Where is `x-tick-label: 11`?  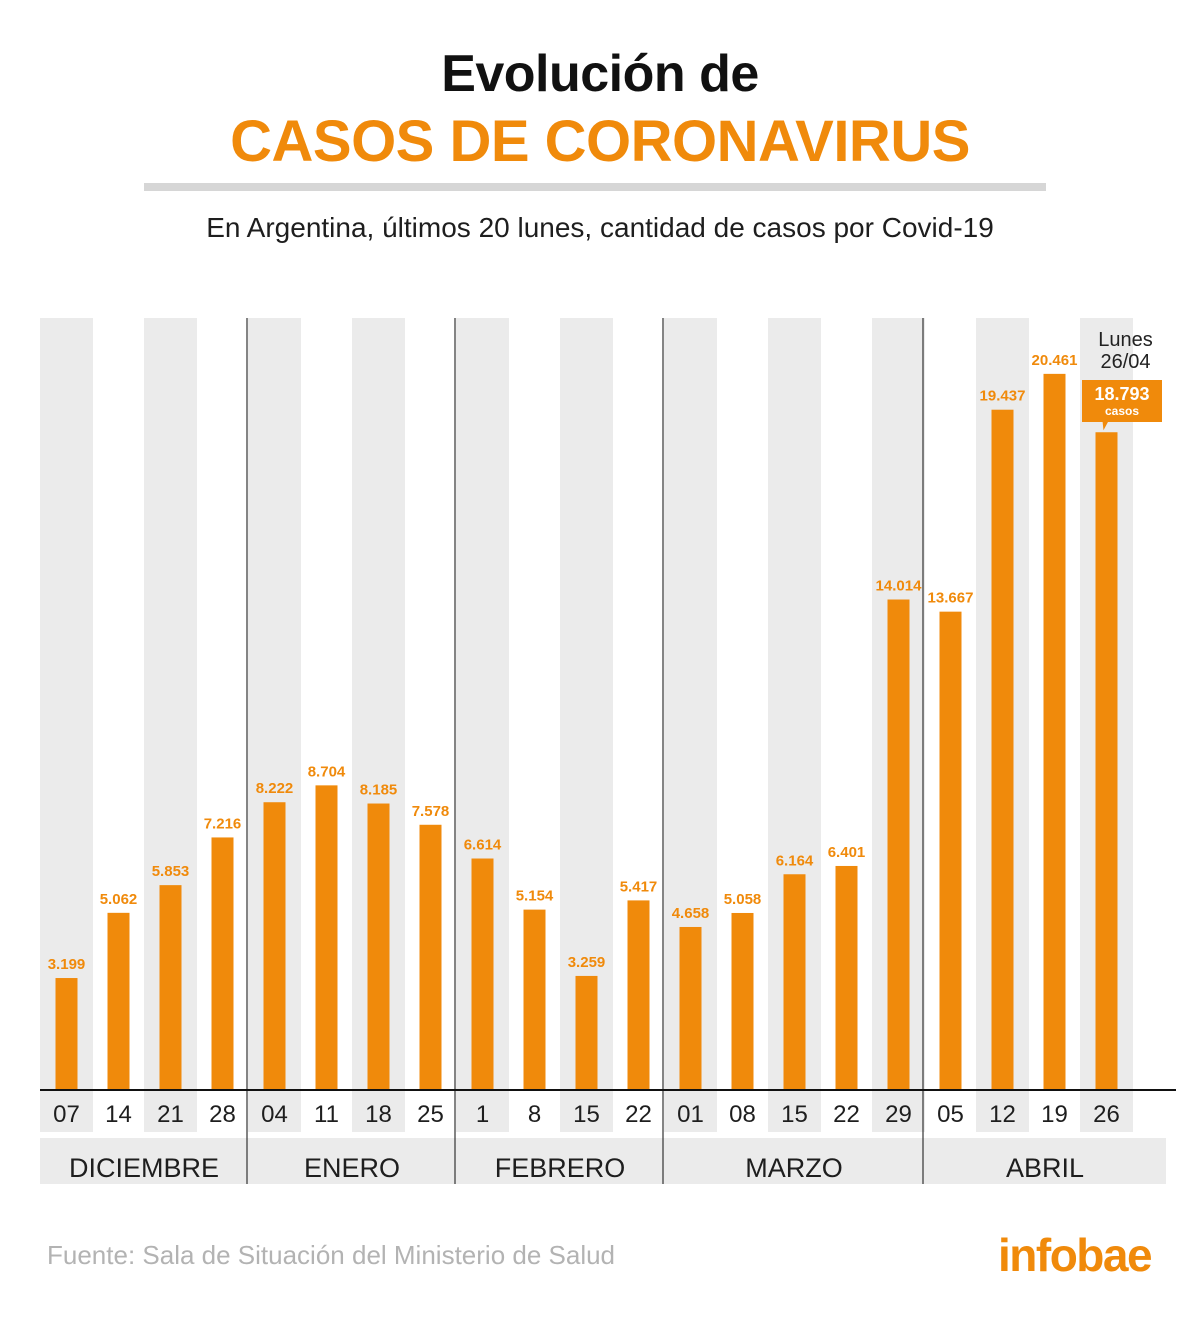 x-tick-label: 11 is located at coordinates (326, 1114).